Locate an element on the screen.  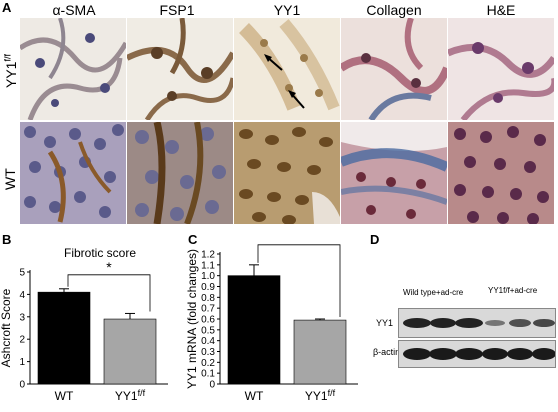
y-axis-label: YY1 mRNA (fold changes) is located at coordinates (192, 319).